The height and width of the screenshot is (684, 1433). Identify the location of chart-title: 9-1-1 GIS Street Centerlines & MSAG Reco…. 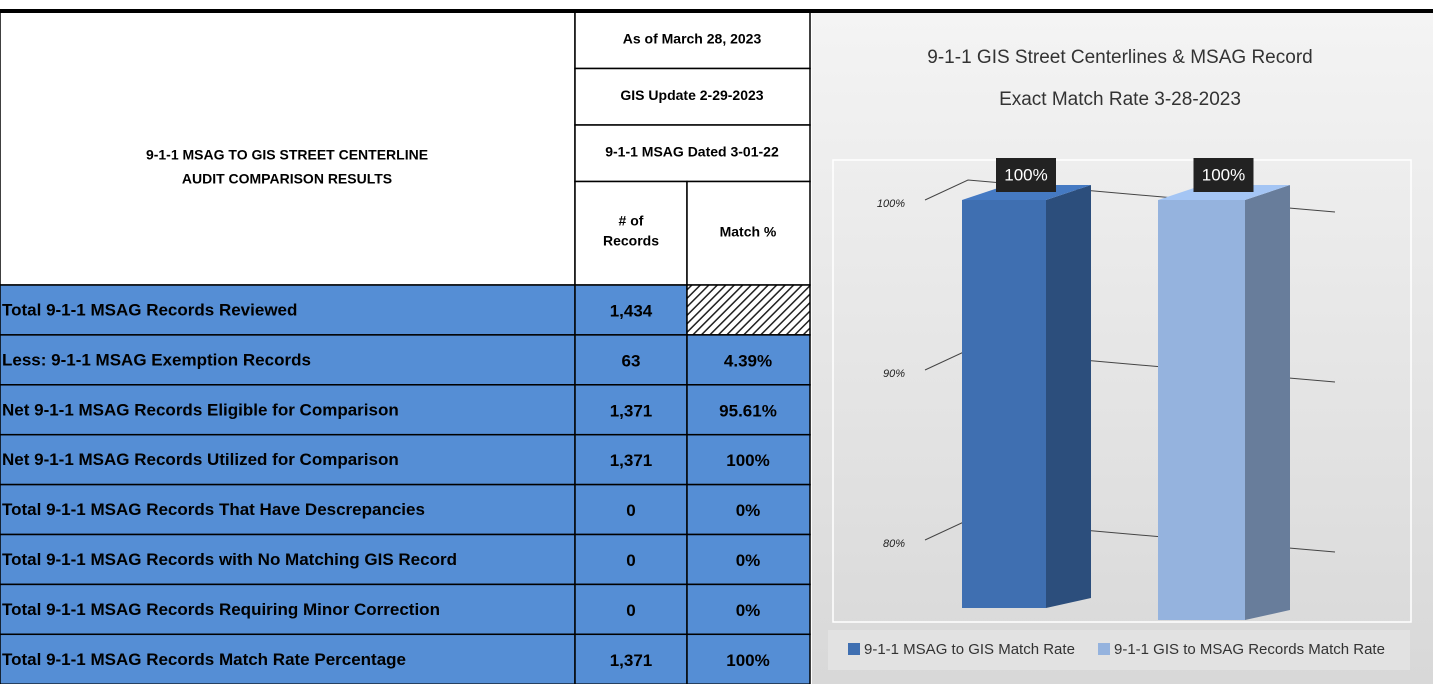
(1119, 57).